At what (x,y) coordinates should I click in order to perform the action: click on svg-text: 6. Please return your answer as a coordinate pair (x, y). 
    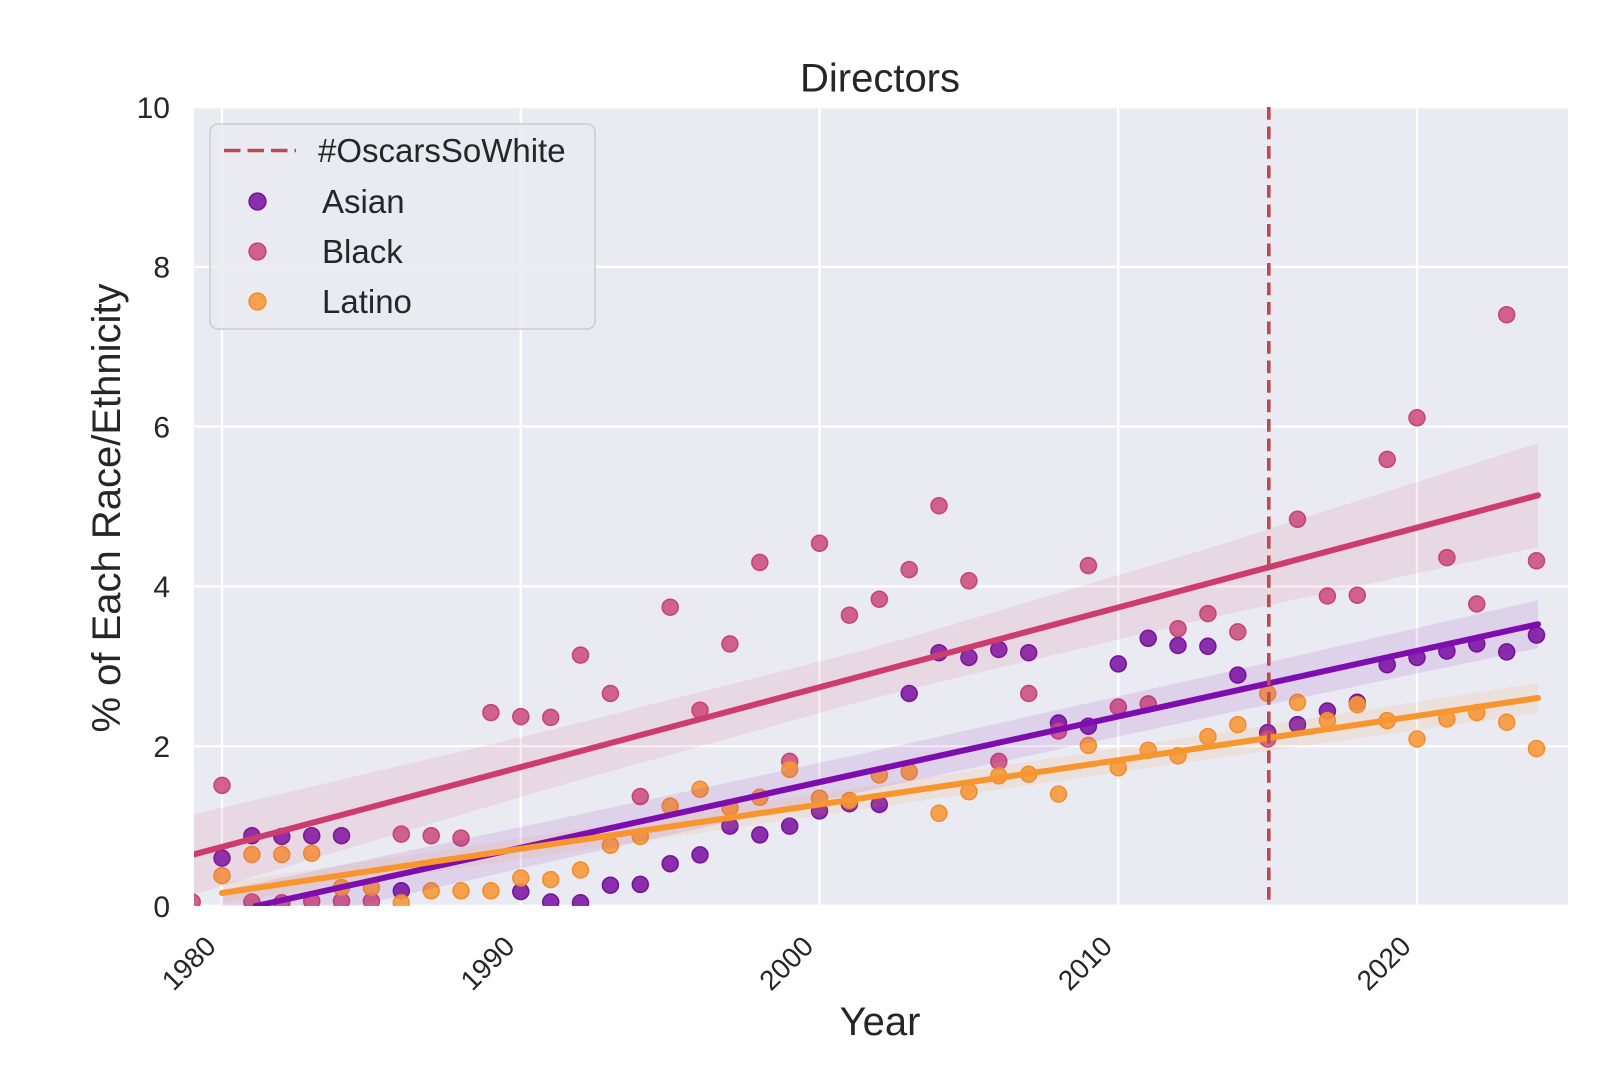
    Looking at the image, I should click on (161, 427).